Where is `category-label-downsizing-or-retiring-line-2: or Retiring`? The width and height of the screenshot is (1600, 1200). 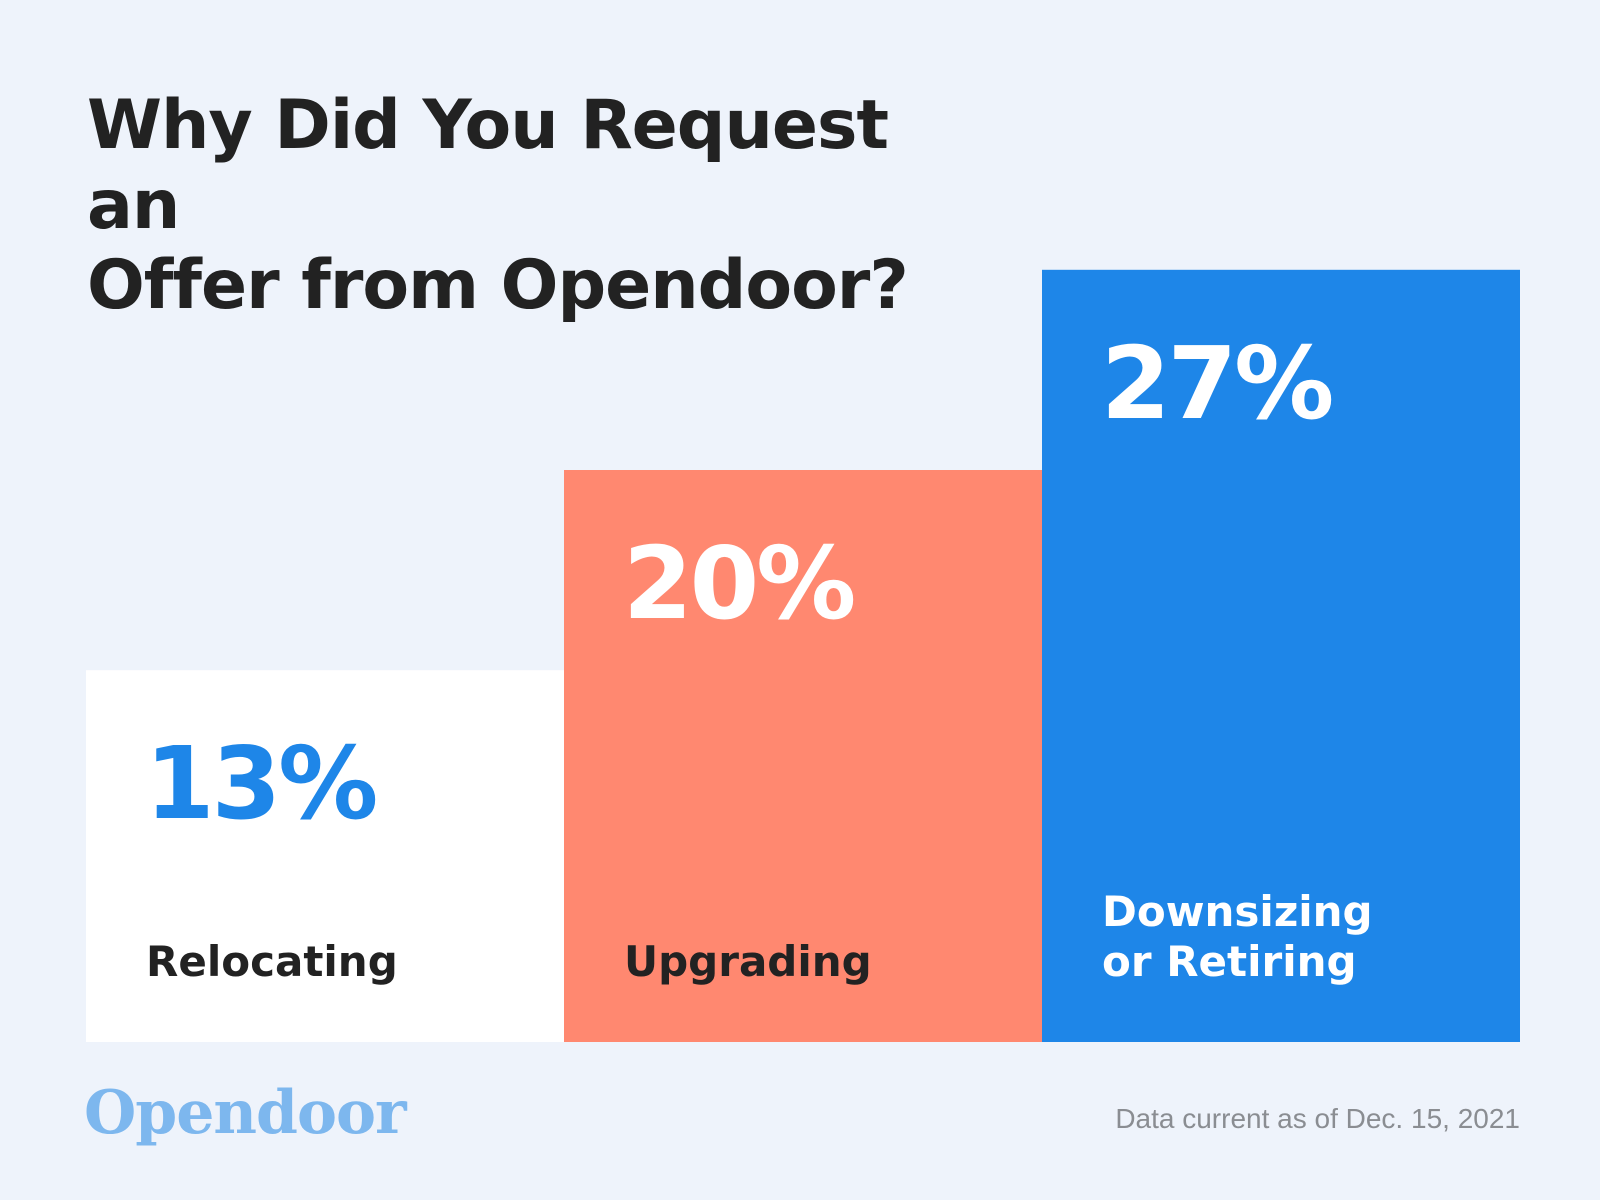
category-label-downsizing-or-retiring-line-2: or Retiring is located at coordinates (1229, 961).